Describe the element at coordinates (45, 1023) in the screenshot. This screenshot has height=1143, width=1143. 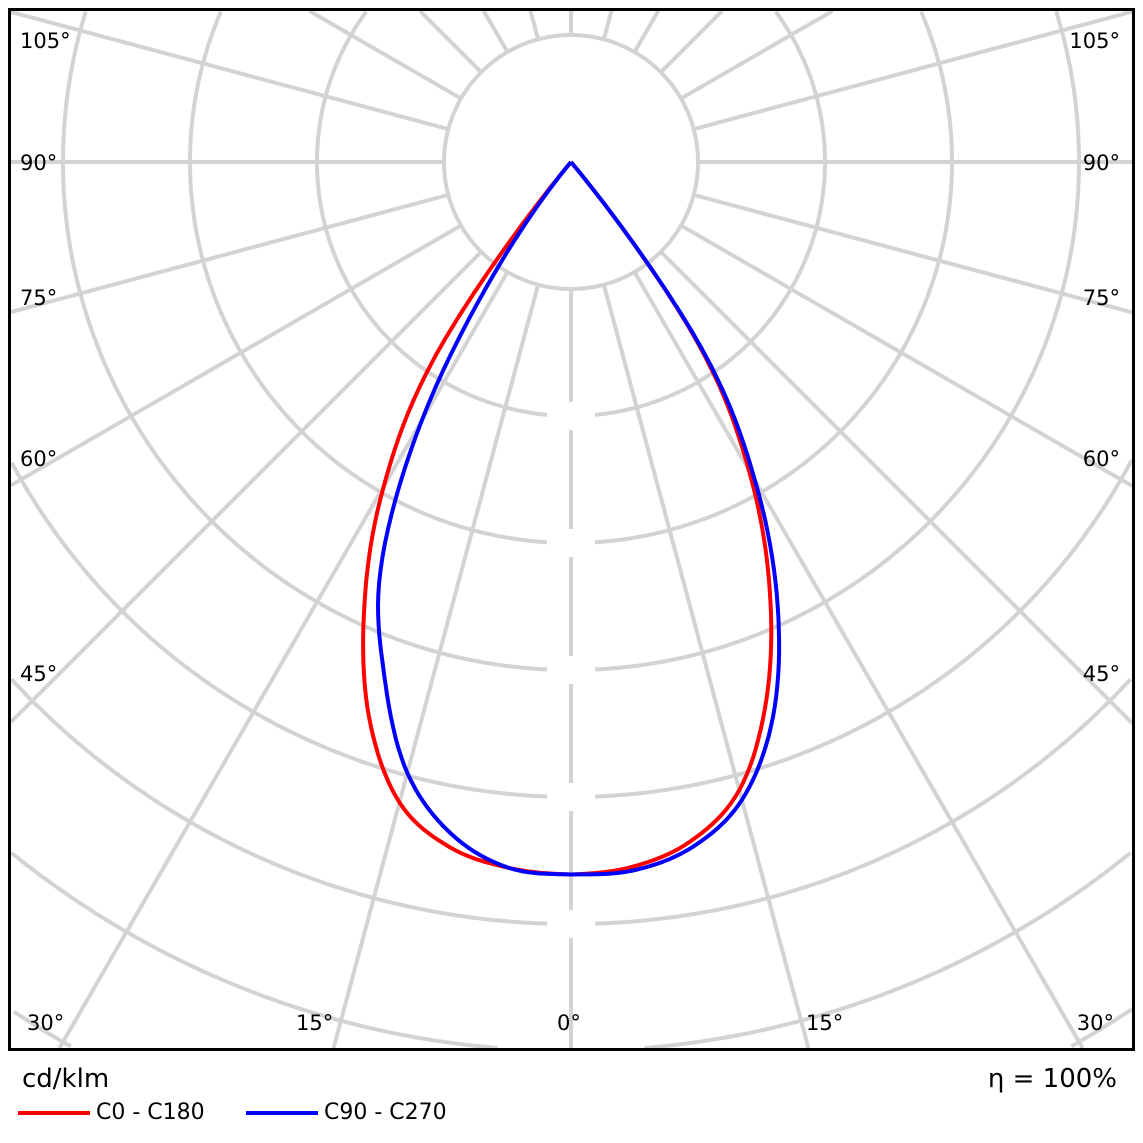
I see `angle-label-left-30: 30°` at that location.